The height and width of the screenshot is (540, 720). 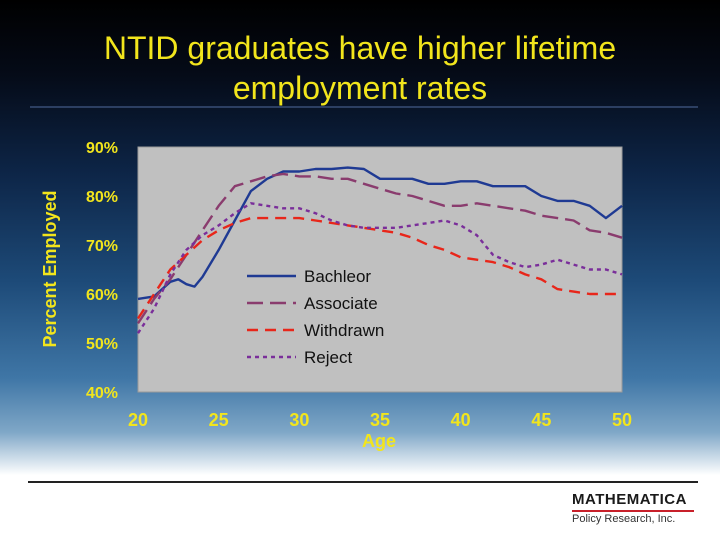 I want to click on legend-label-withdrawn: Withdrawn, so click(x=344, y=330).